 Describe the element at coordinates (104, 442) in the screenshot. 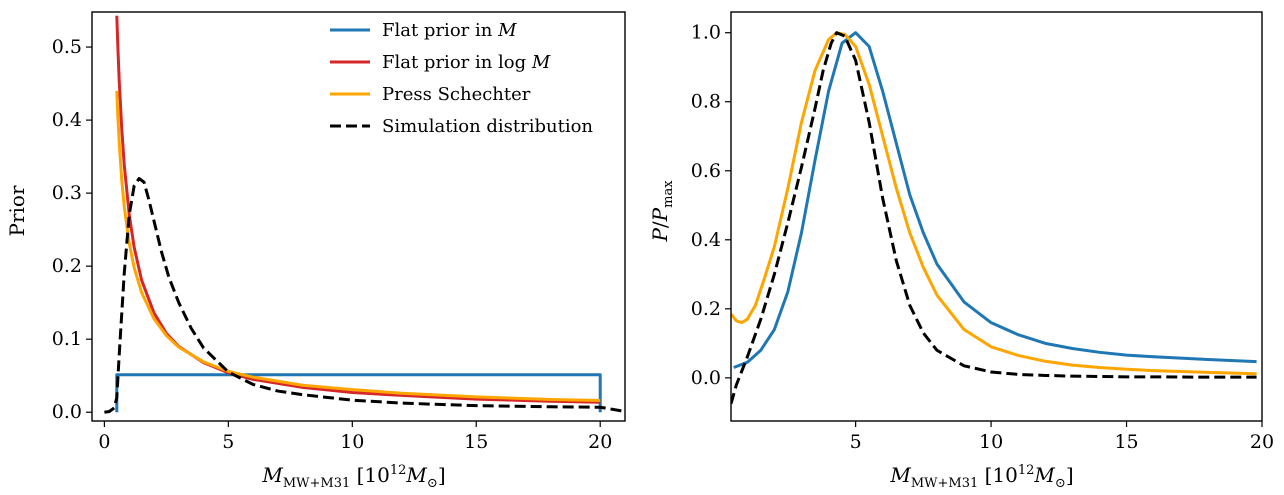

I see `x-tick-label: 0` at that location.